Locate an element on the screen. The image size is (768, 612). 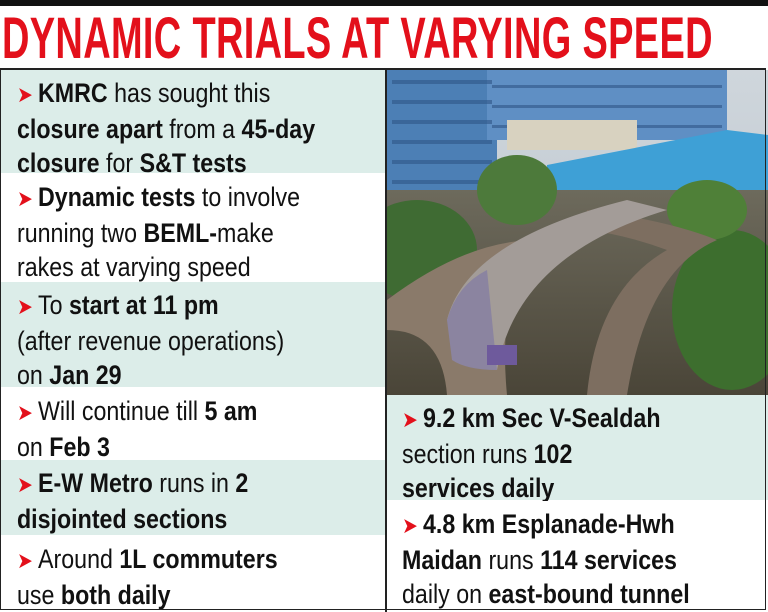
bullet-line: (after revenue operations) is located at coordinates (150, 341).